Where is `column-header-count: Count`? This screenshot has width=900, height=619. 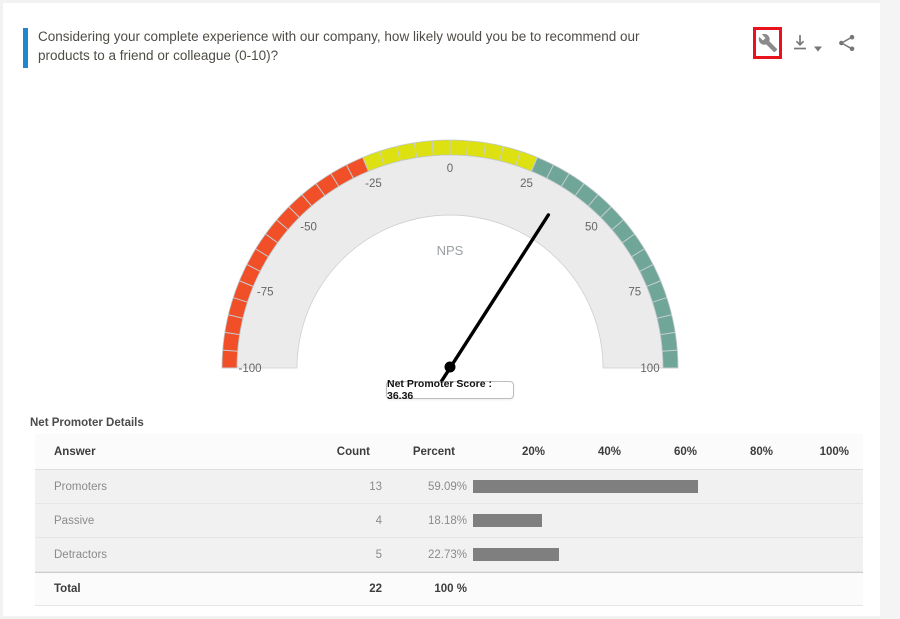 column-header-count: Count is located at coordinates (353, 451).